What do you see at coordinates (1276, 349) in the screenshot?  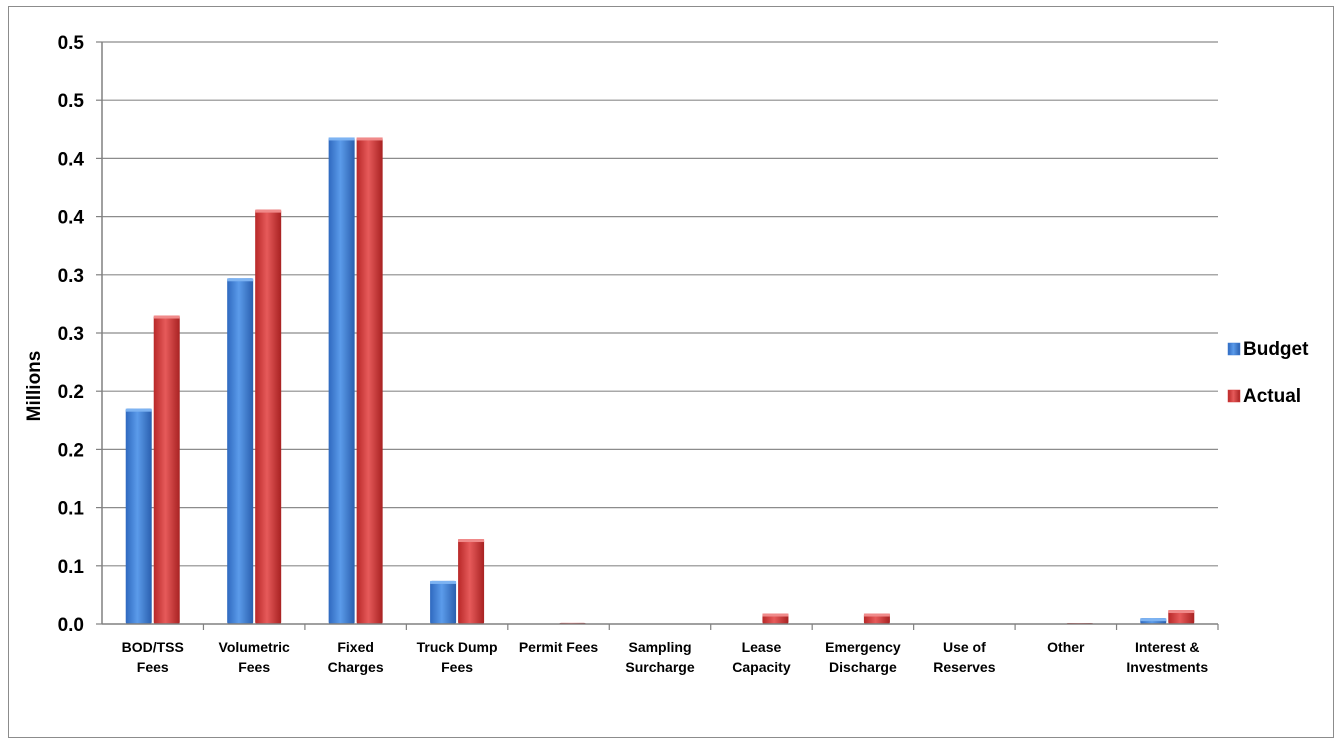 I see `legend-label-budget: Budget` at bounding box center [1276, 349].